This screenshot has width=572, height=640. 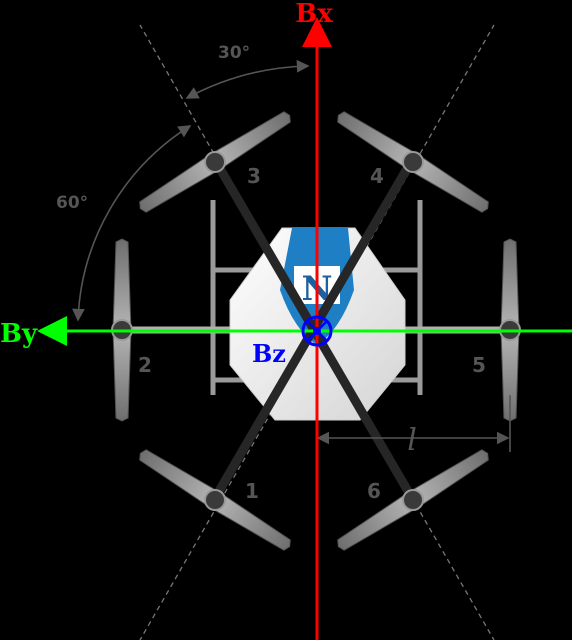 What do you see at coordinates (374, 491) in the screenshot?
I see `motor-label-6: 6` at bounding box center [374, 491].